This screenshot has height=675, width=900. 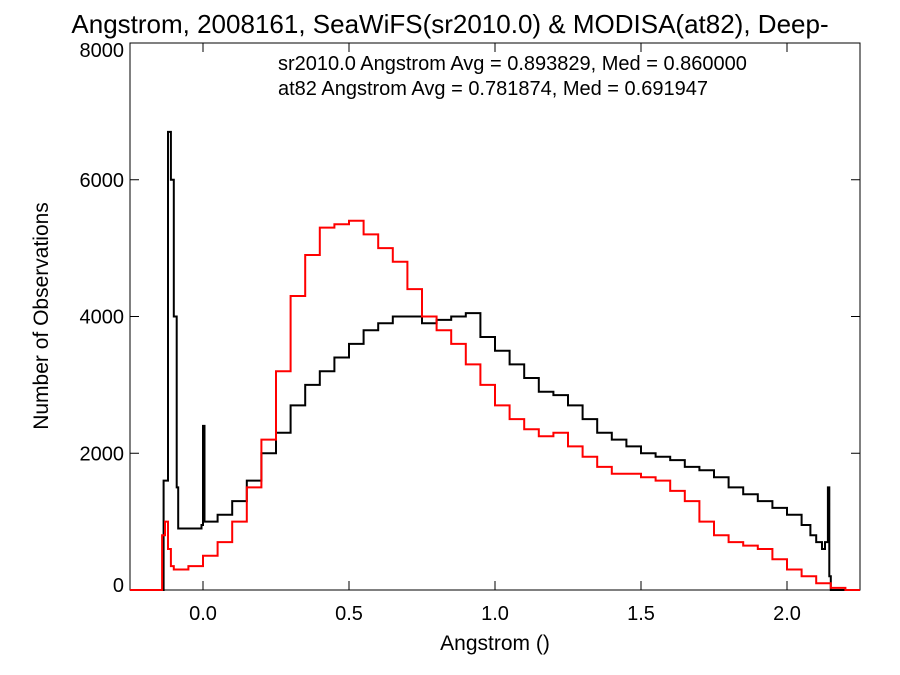 I want to click on y-tick-label: 4000, so click(x=102, y=318).